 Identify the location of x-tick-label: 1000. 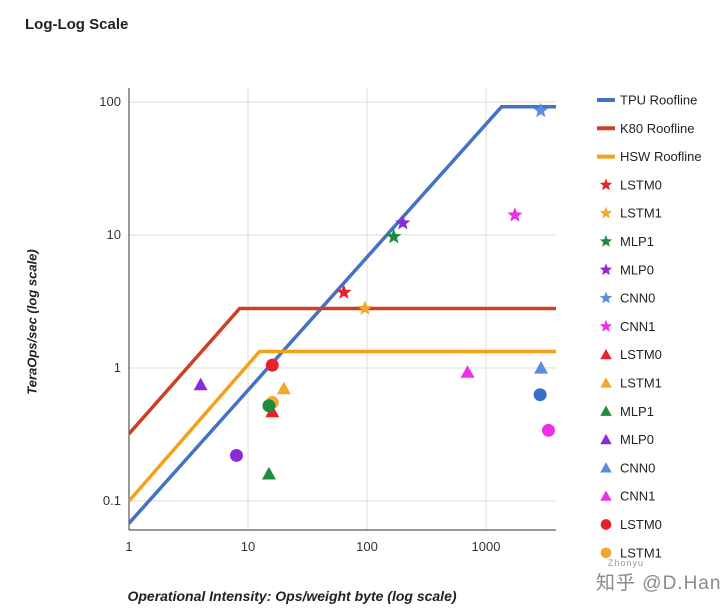
(486, 546).